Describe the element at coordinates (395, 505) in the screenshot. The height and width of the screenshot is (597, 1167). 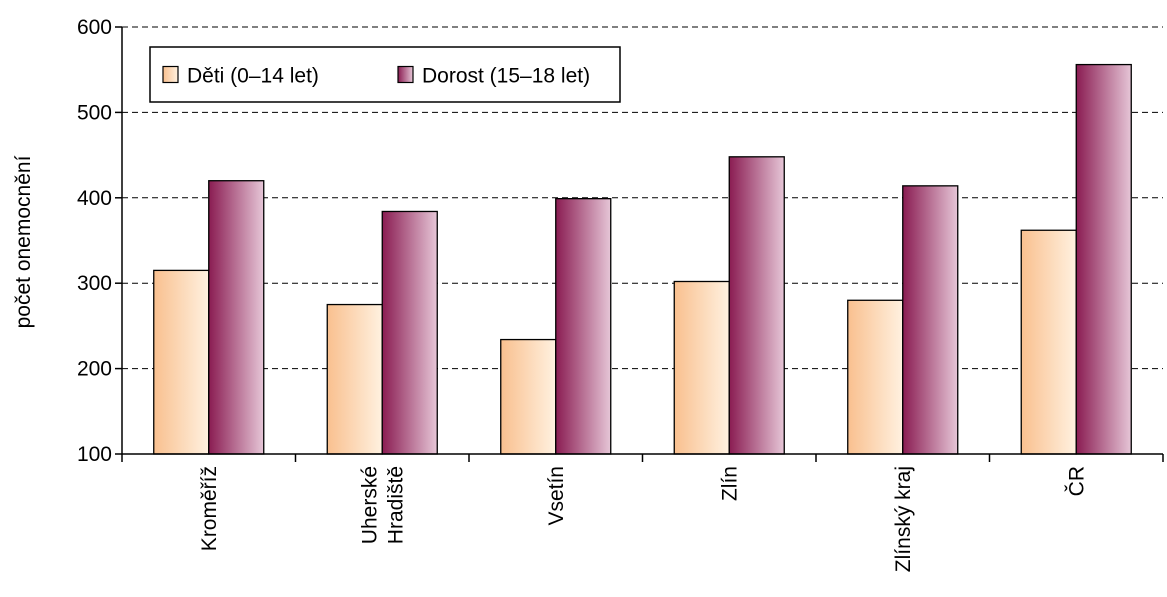
I see `x-category-label: Hradiště` at that location.